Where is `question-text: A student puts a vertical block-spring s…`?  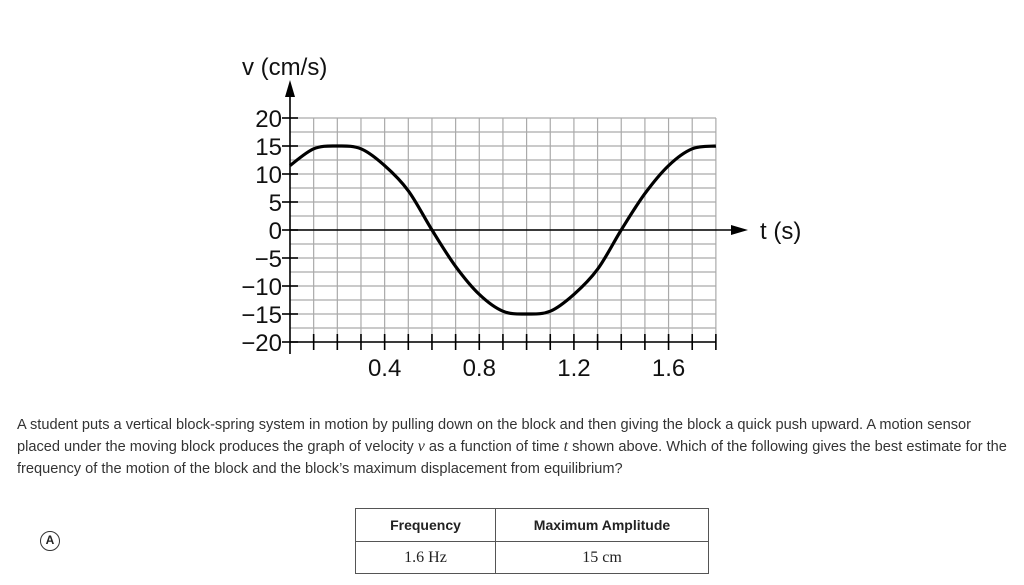
question-text: A student puts a vertical block-spring s… is located at coordinates (512, 447).